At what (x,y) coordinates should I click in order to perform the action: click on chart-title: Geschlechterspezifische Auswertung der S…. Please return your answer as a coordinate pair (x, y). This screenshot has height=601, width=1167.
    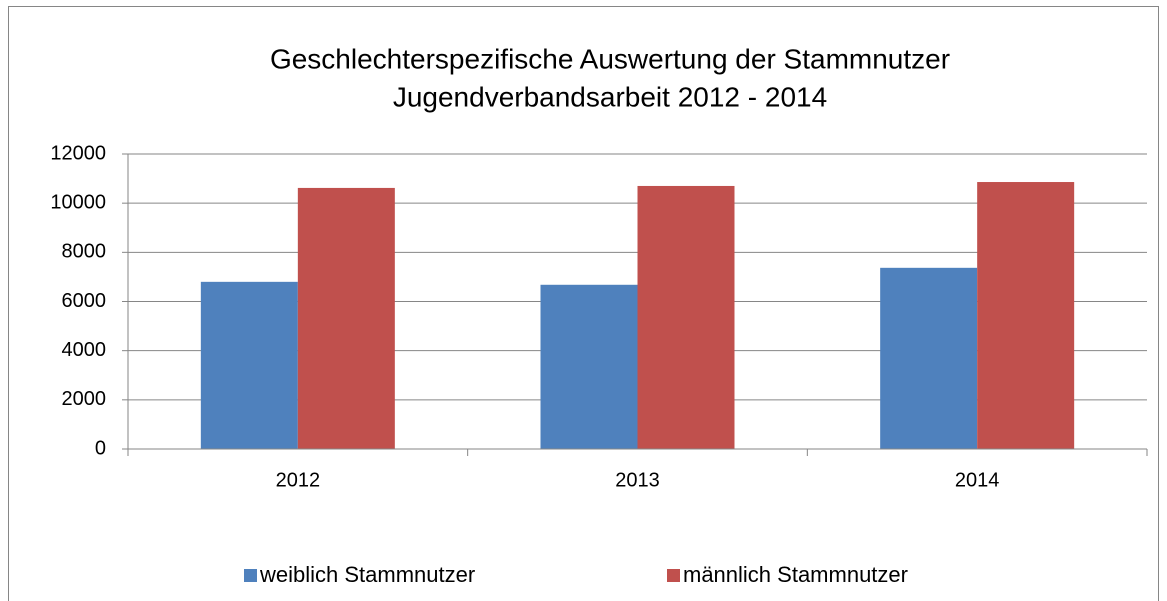
    Looking at the image, I should click on (610, 58).